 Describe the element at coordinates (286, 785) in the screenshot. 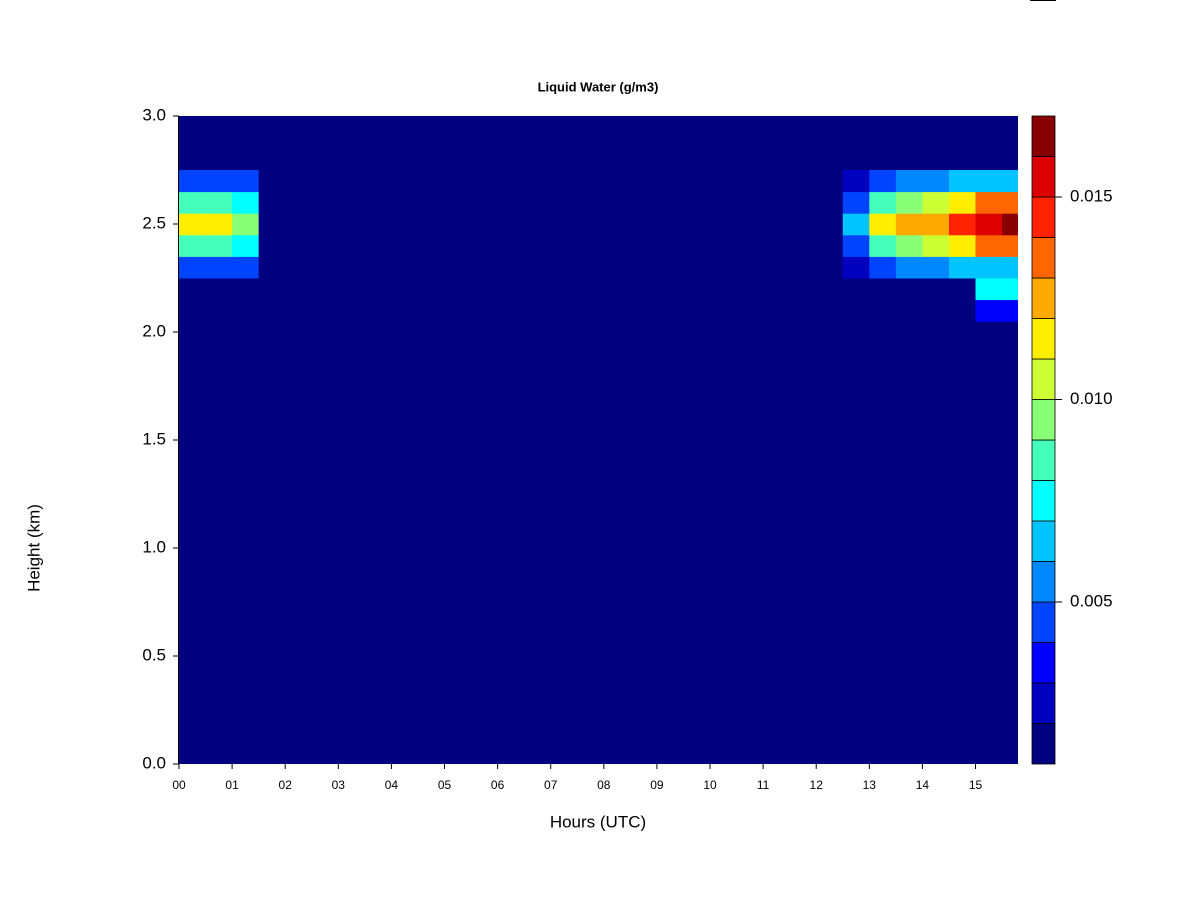

I see `x-tick-label: 02` at that location.